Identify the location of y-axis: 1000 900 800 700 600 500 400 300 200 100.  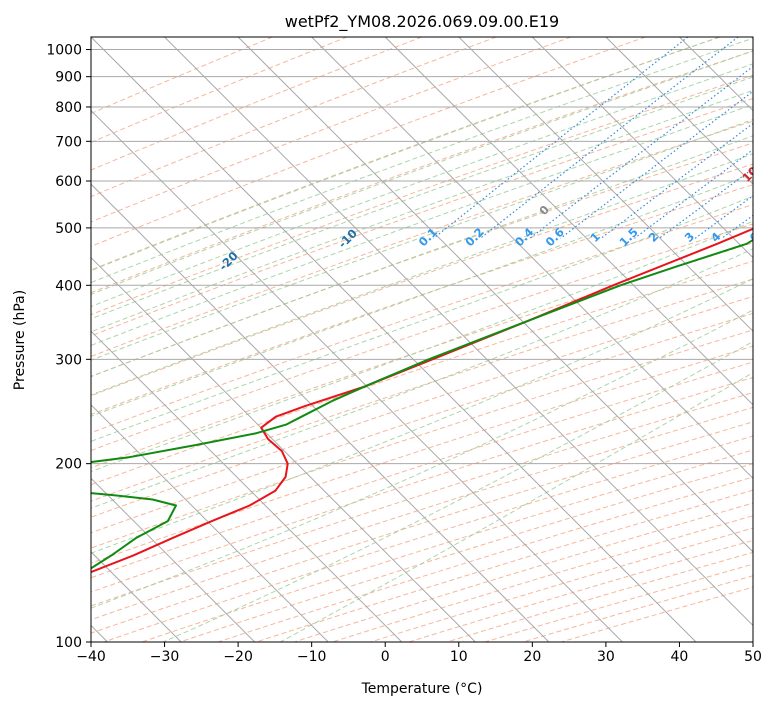
(68, 347).